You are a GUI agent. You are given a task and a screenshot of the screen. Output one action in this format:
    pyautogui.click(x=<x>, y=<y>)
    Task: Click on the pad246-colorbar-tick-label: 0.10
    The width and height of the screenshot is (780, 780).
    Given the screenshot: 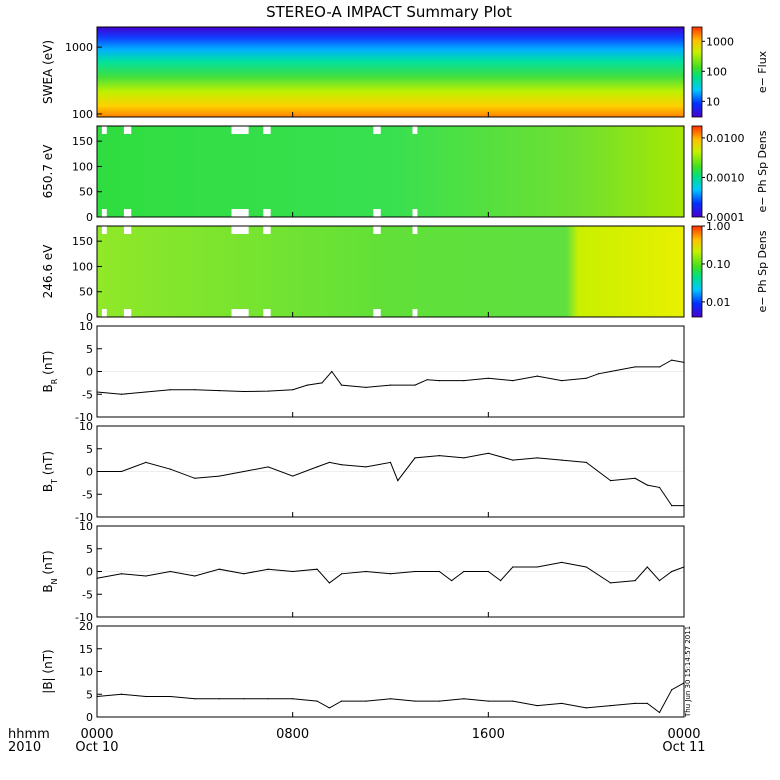 What is the action you would take?
    pyautogui.click(x=718, y=264)
    